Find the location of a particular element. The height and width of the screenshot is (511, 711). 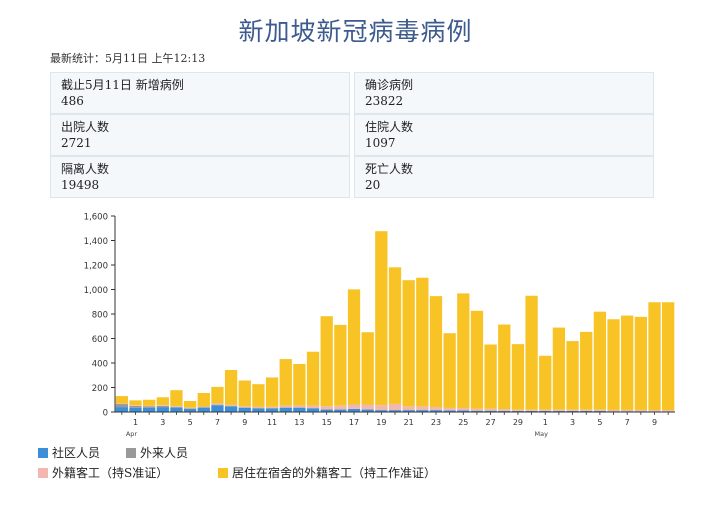

y-tick-label: 1,000 is located at coordinates (96, 291).